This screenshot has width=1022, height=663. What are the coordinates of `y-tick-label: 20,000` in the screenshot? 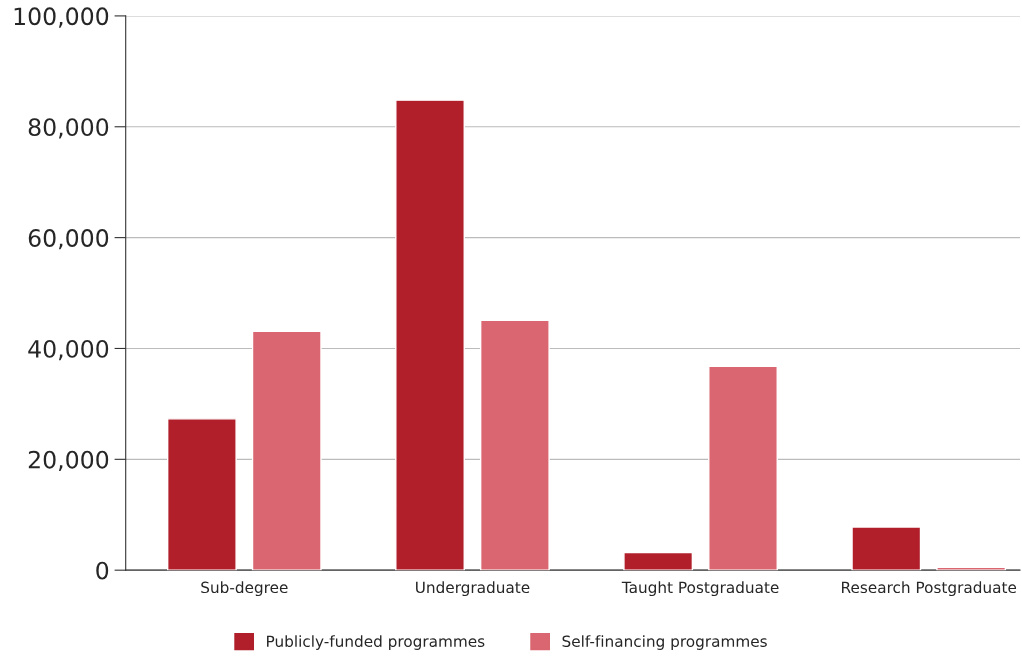 It's located at (68, 461).